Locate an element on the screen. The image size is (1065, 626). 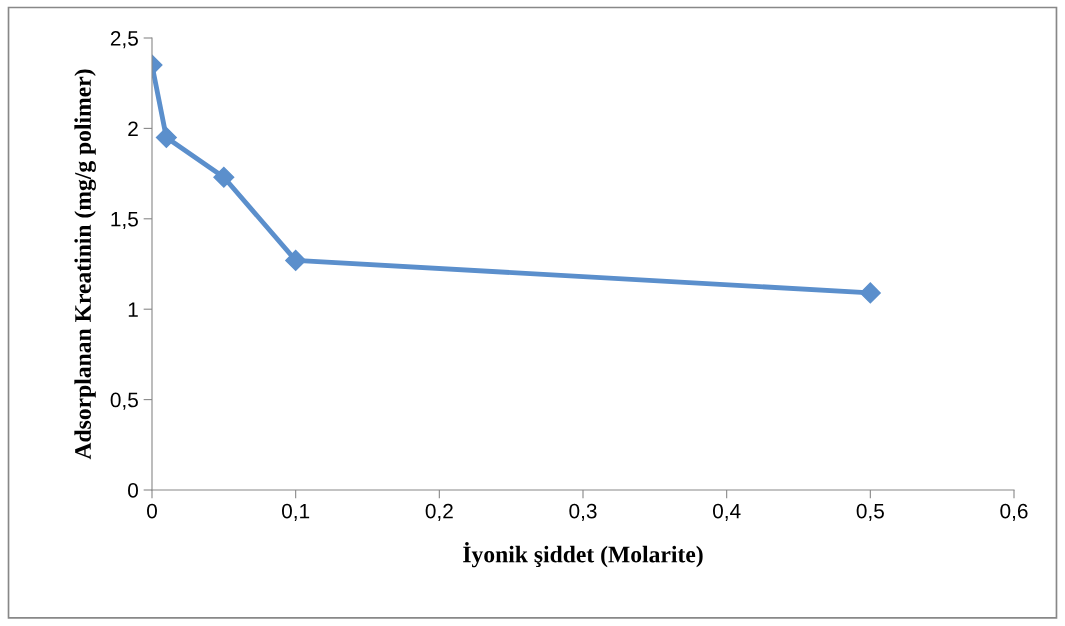
y-tick-label: 1 is located at coordinates (133, 309).